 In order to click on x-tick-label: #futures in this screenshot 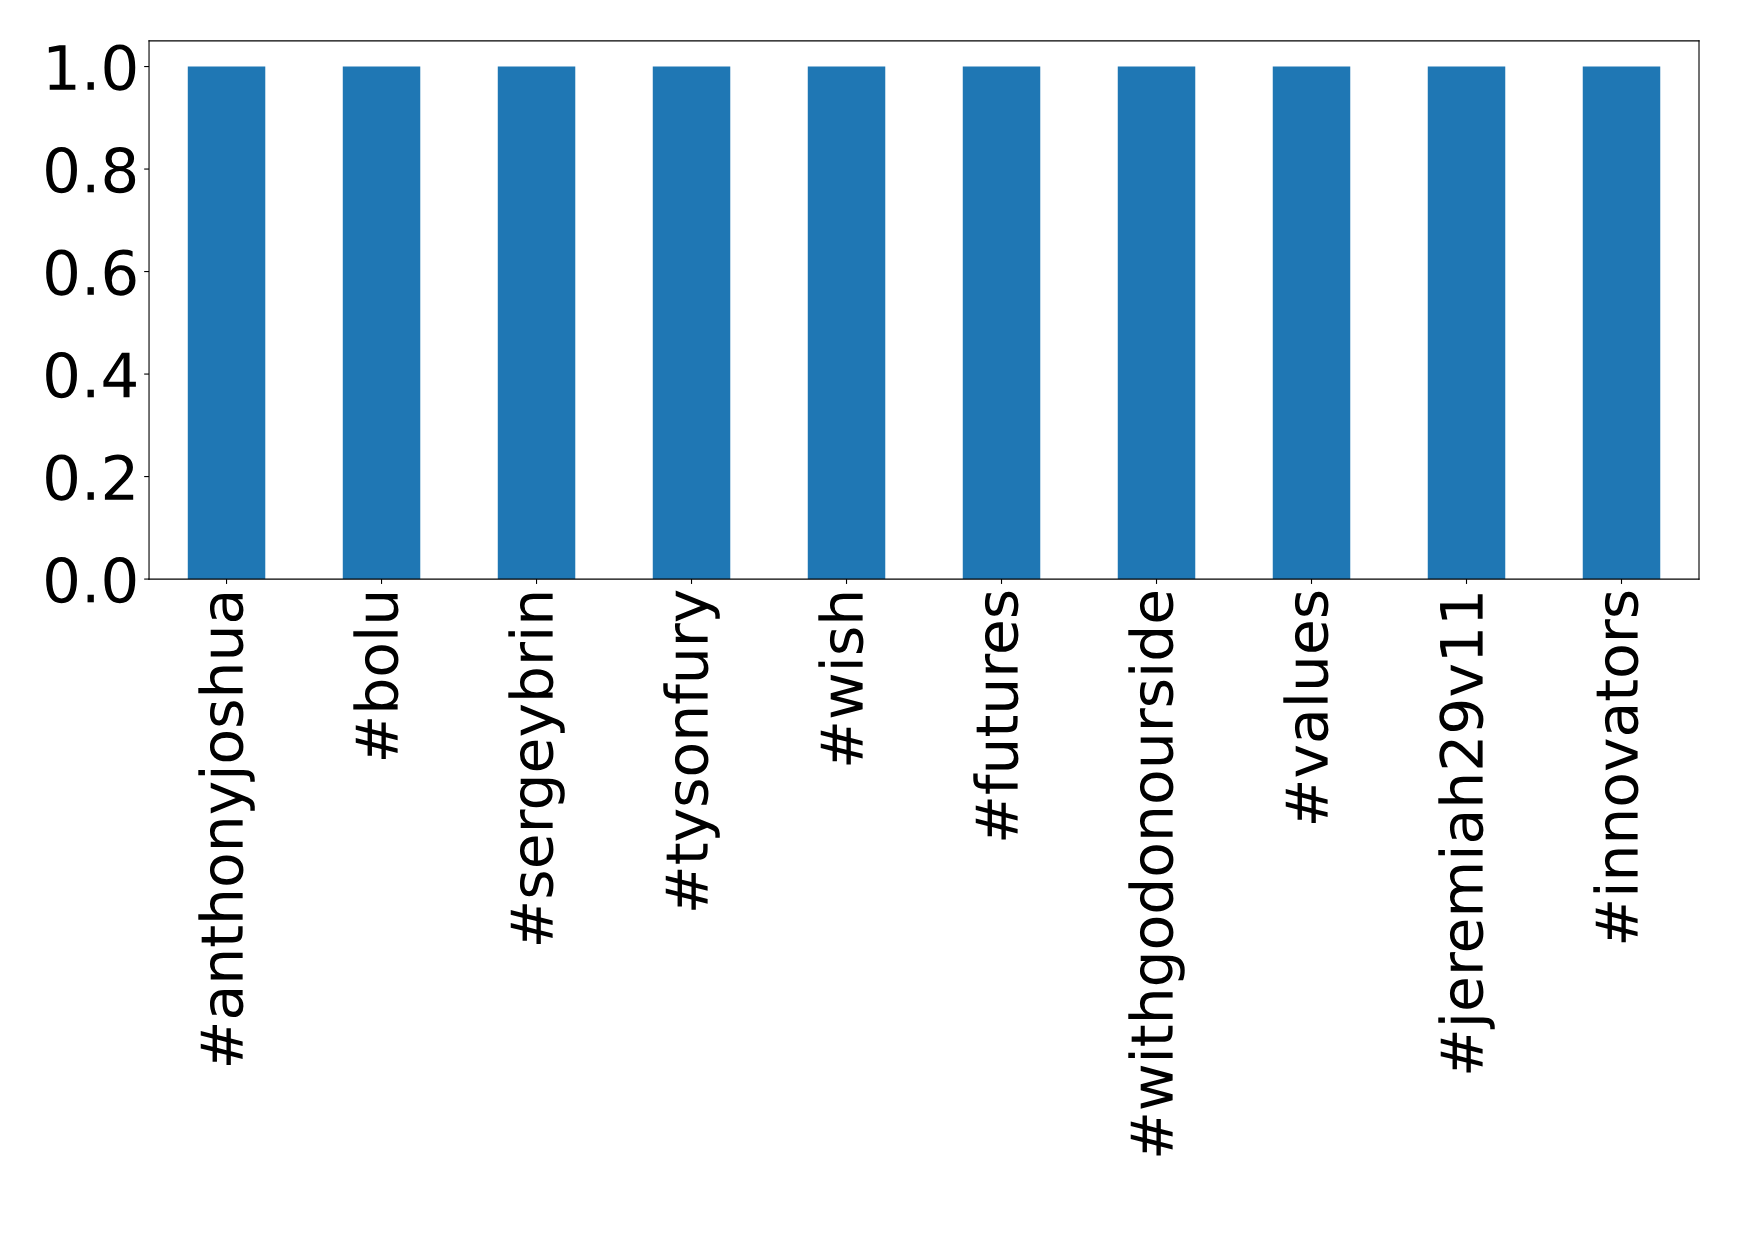, I will do `click(996, 715)`.